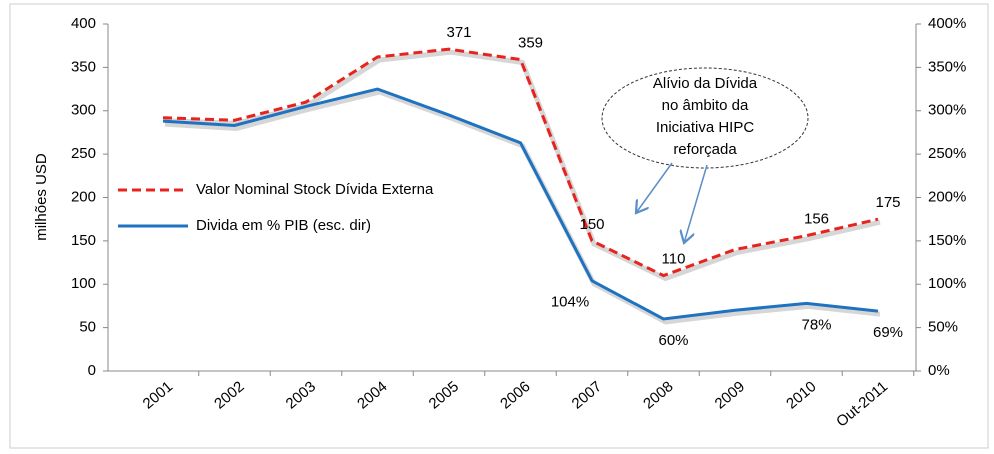 This screenshot has width=994, height=454. Describe the element at coordinates (947, 153) in the screenshot. I see `y2-tick-label: 250%` at that location.